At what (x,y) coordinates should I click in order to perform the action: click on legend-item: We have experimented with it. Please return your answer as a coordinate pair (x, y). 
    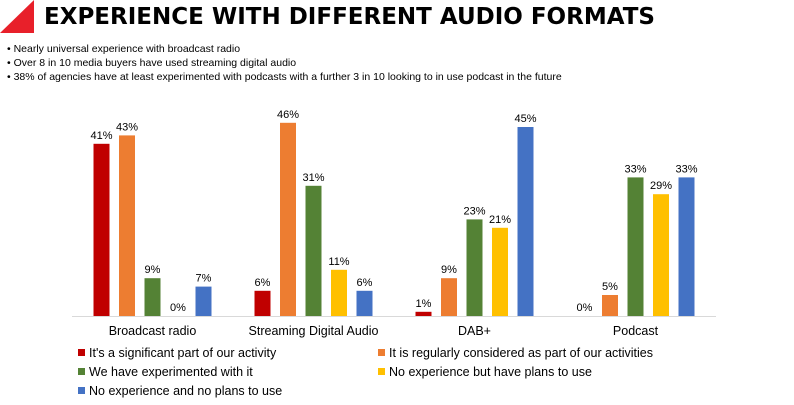
    Looking at the image, I should click on (165, 372).